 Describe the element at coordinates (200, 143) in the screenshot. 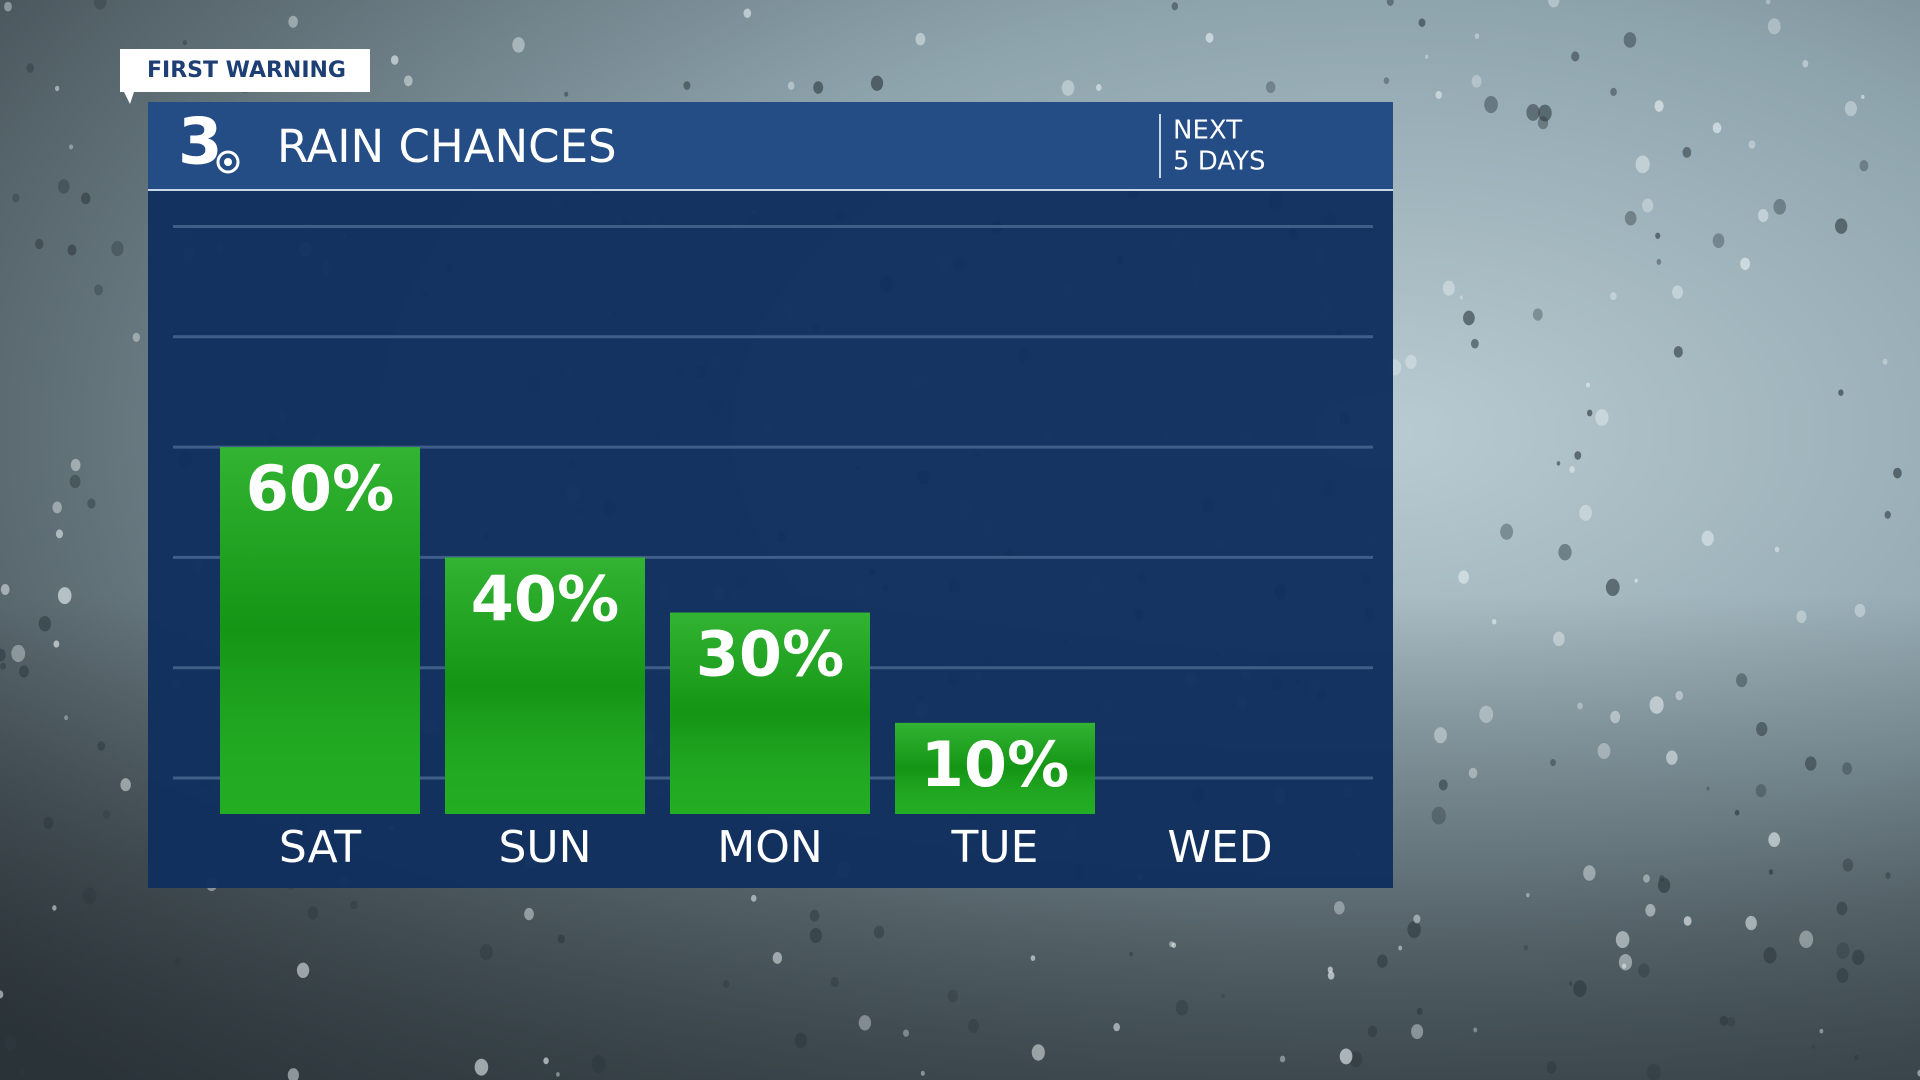

I see `logo: 3` at that location.